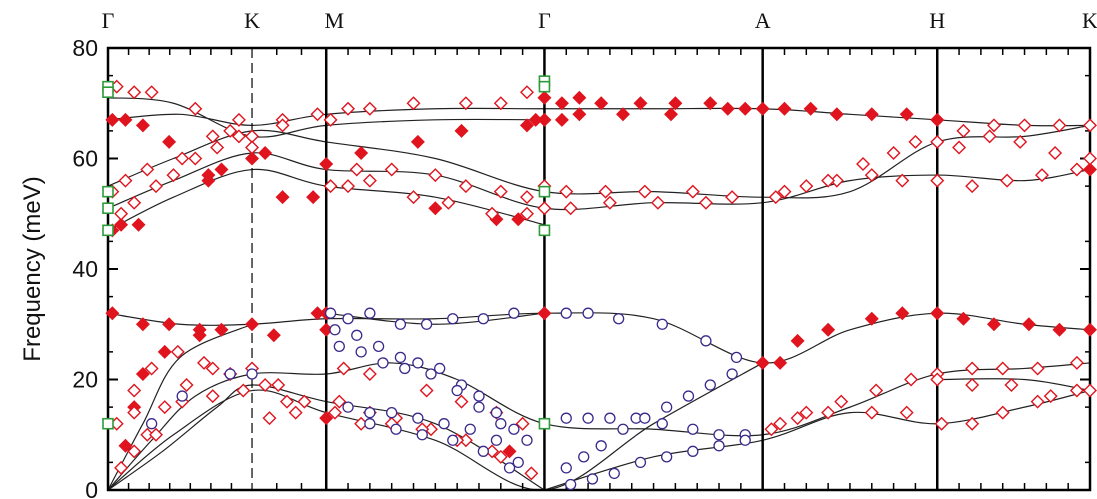  What do you see at coordinates (326, 117) in the screenshot?
I see `dispersion-curve` at bounding box center [326, 117].